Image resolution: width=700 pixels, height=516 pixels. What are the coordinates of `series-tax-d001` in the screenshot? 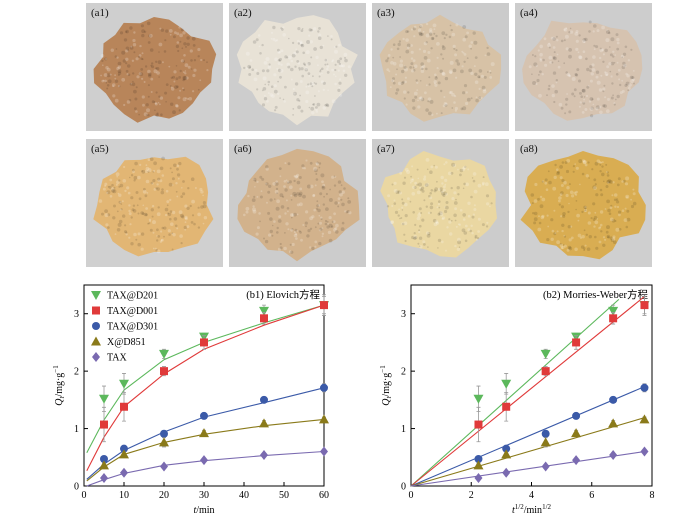 It's located at (529, 391).